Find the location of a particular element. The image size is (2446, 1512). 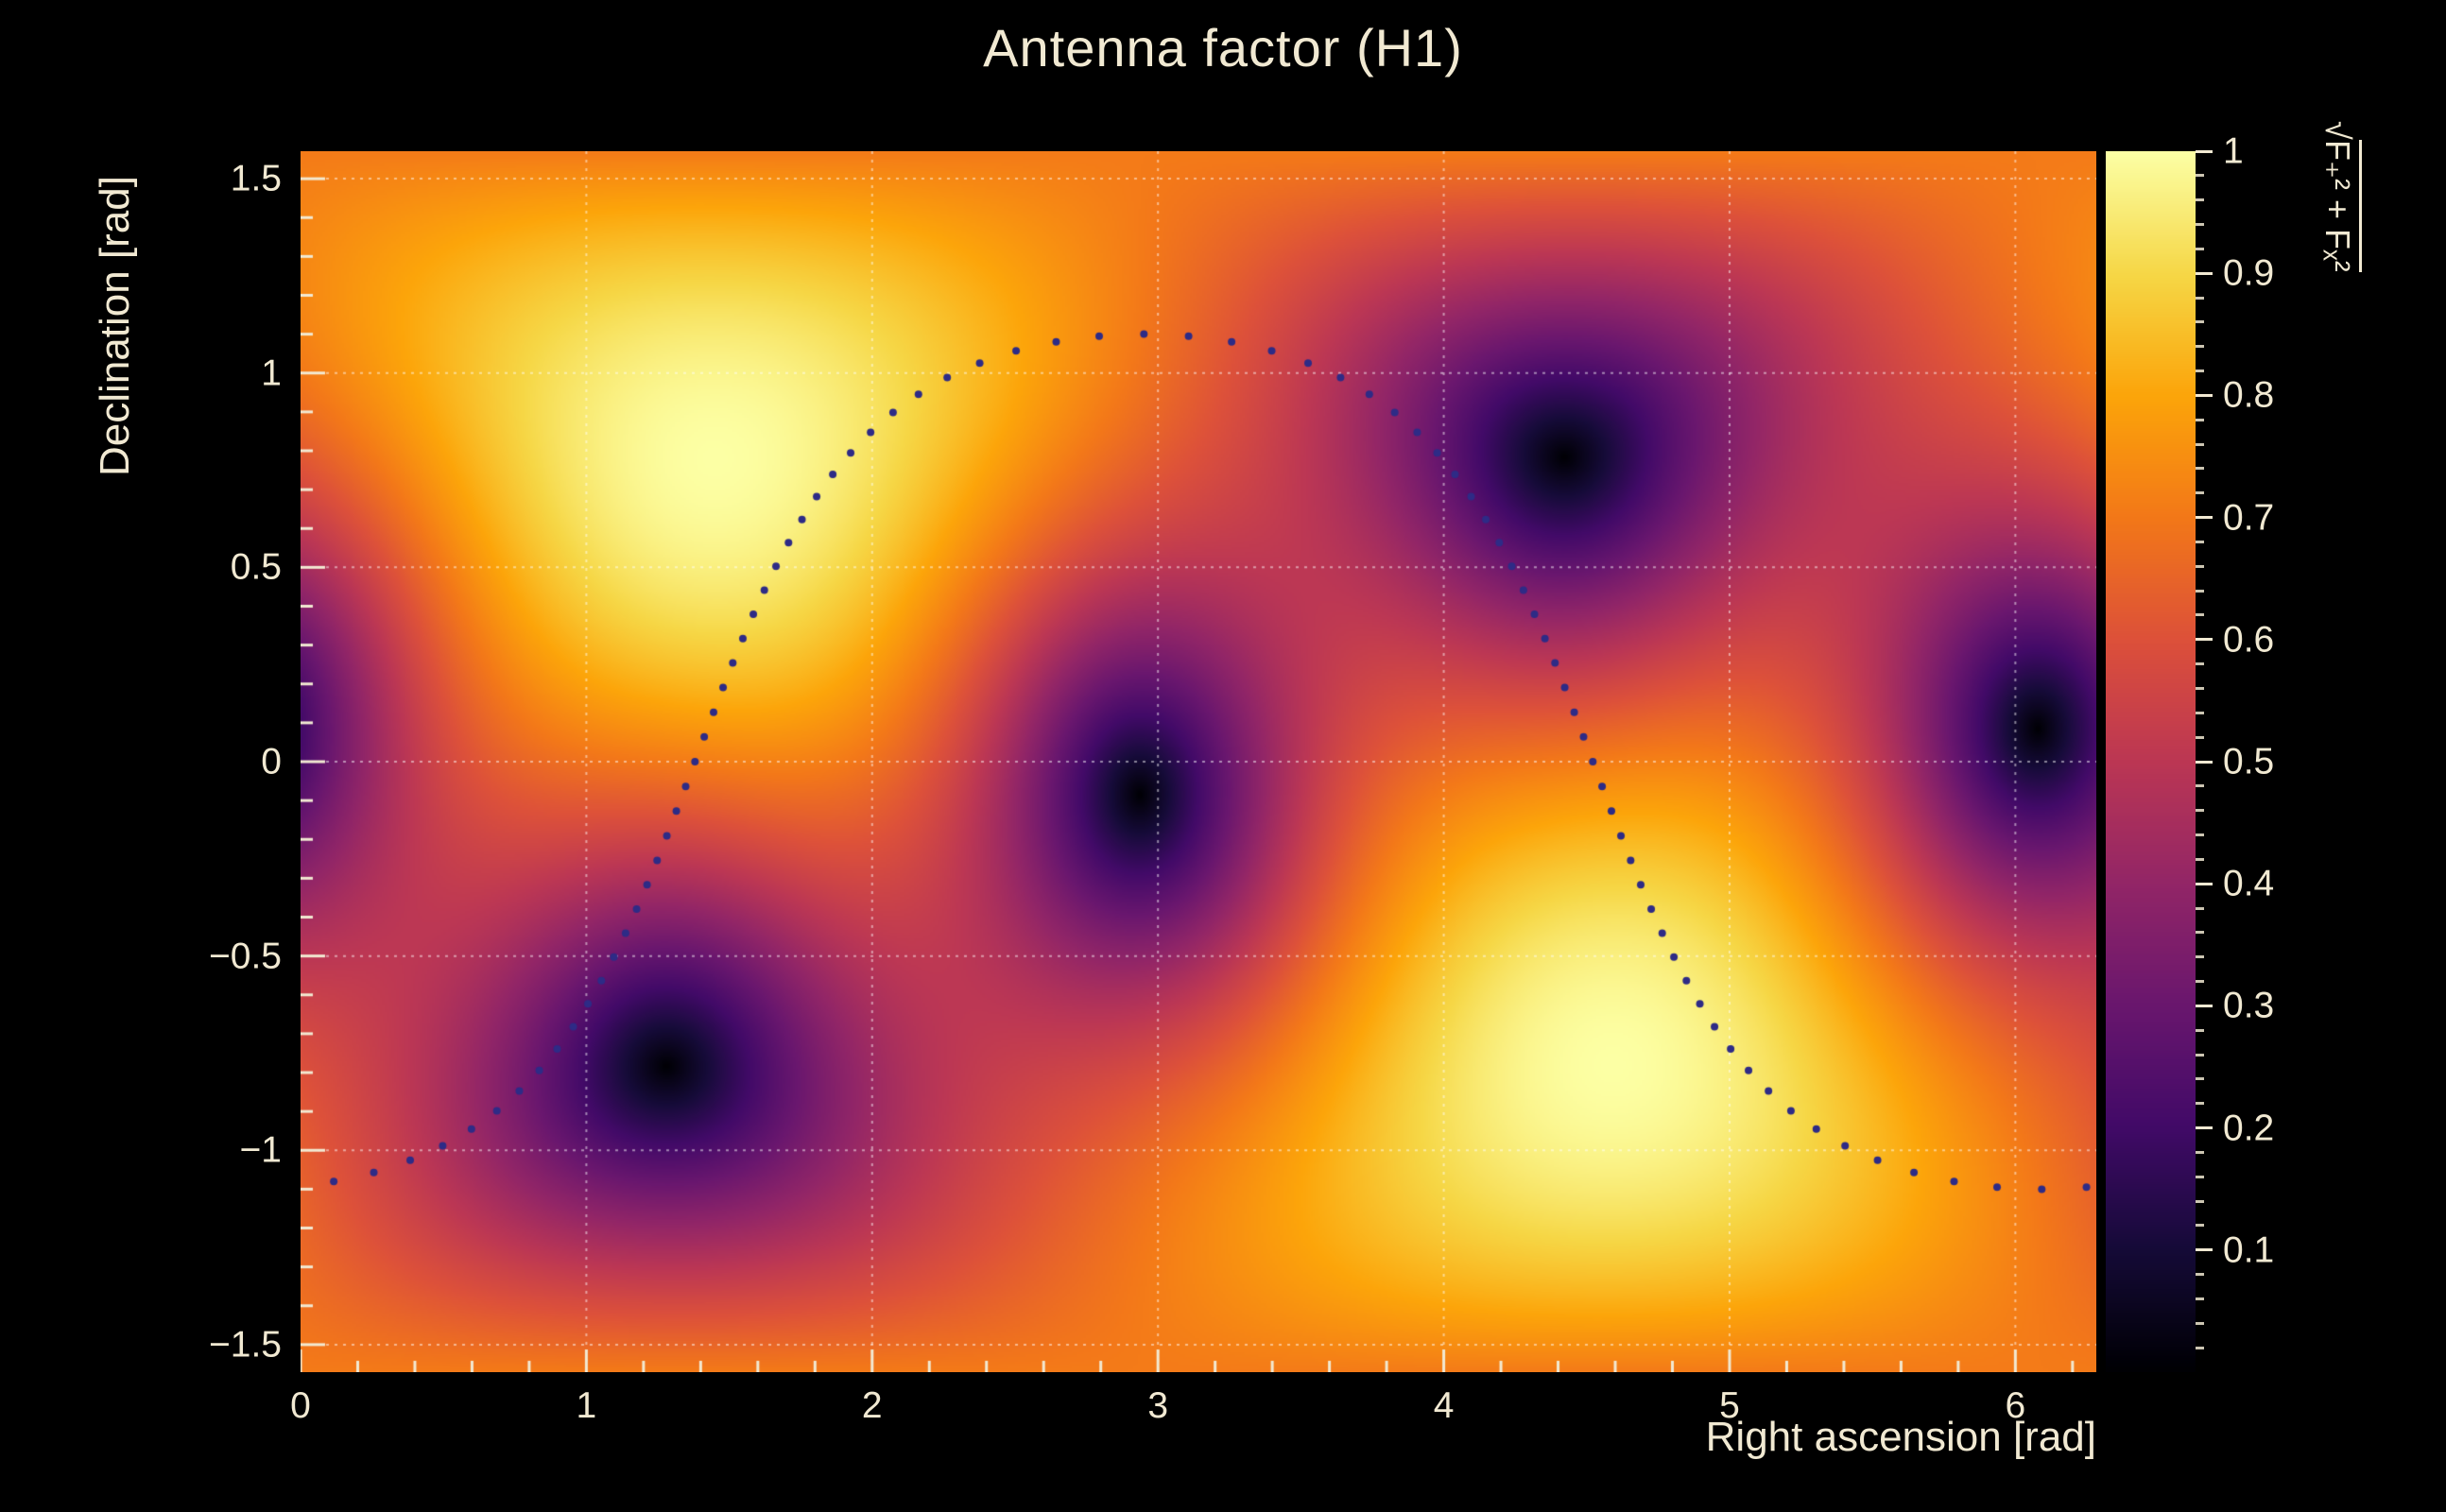

x-tick-label: 1 is located at coordinates (586, 1405).